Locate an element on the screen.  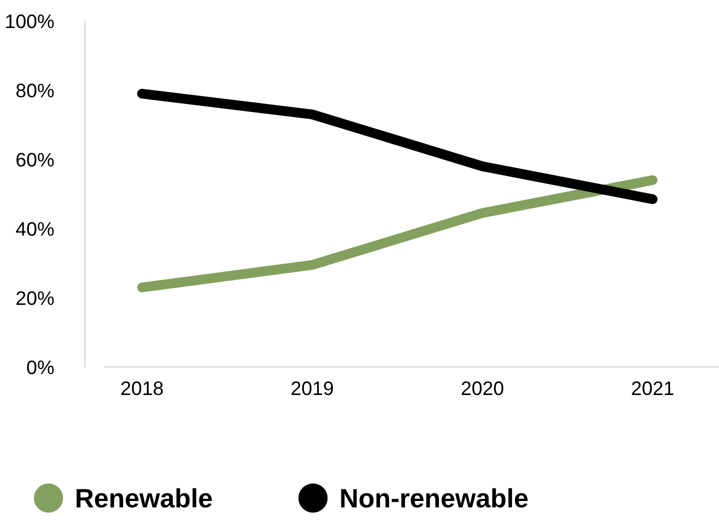
y-tick-label: 20% is located at coordinates (35, 298).